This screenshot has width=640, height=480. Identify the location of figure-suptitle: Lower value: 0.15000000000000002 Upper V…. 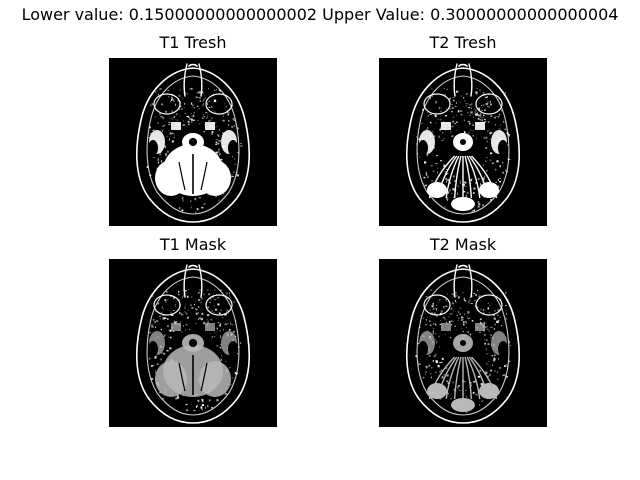
(320, 14).